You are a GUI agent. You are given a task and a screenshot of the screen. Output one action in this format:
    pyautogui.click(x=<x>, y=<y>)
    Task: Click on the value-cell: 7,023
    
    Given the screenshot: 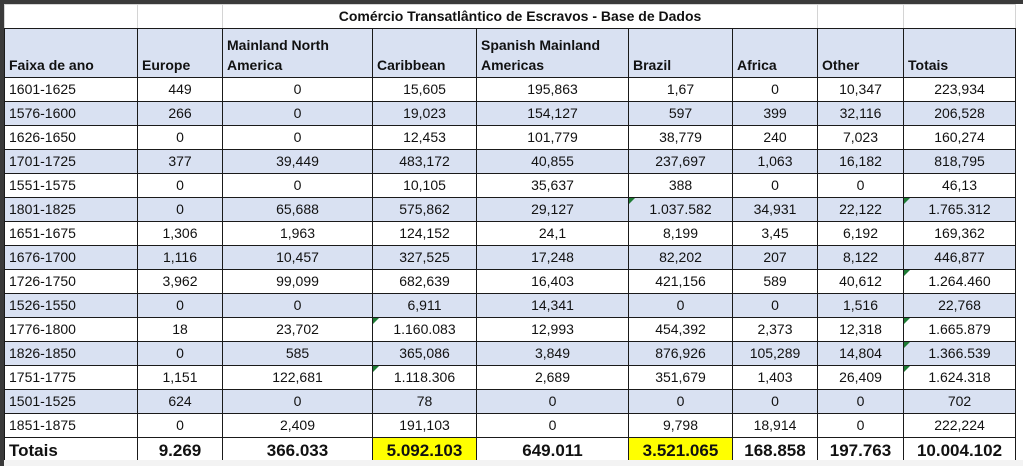 What is the action you would take?
    pyautogui.click(x=860, y=137)
    